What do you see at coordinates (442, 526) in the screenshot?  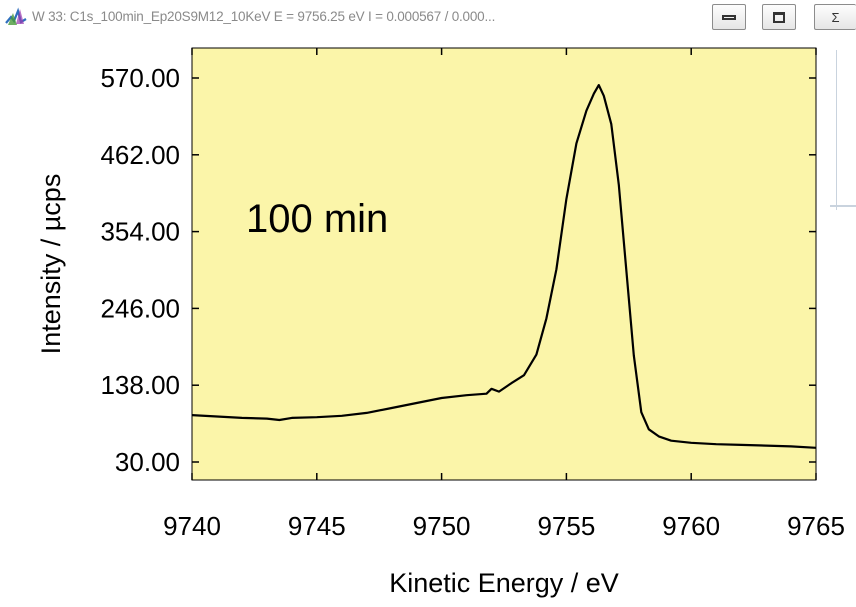 I see `x-tick-label: 9750` at bounding box center [442, 526].